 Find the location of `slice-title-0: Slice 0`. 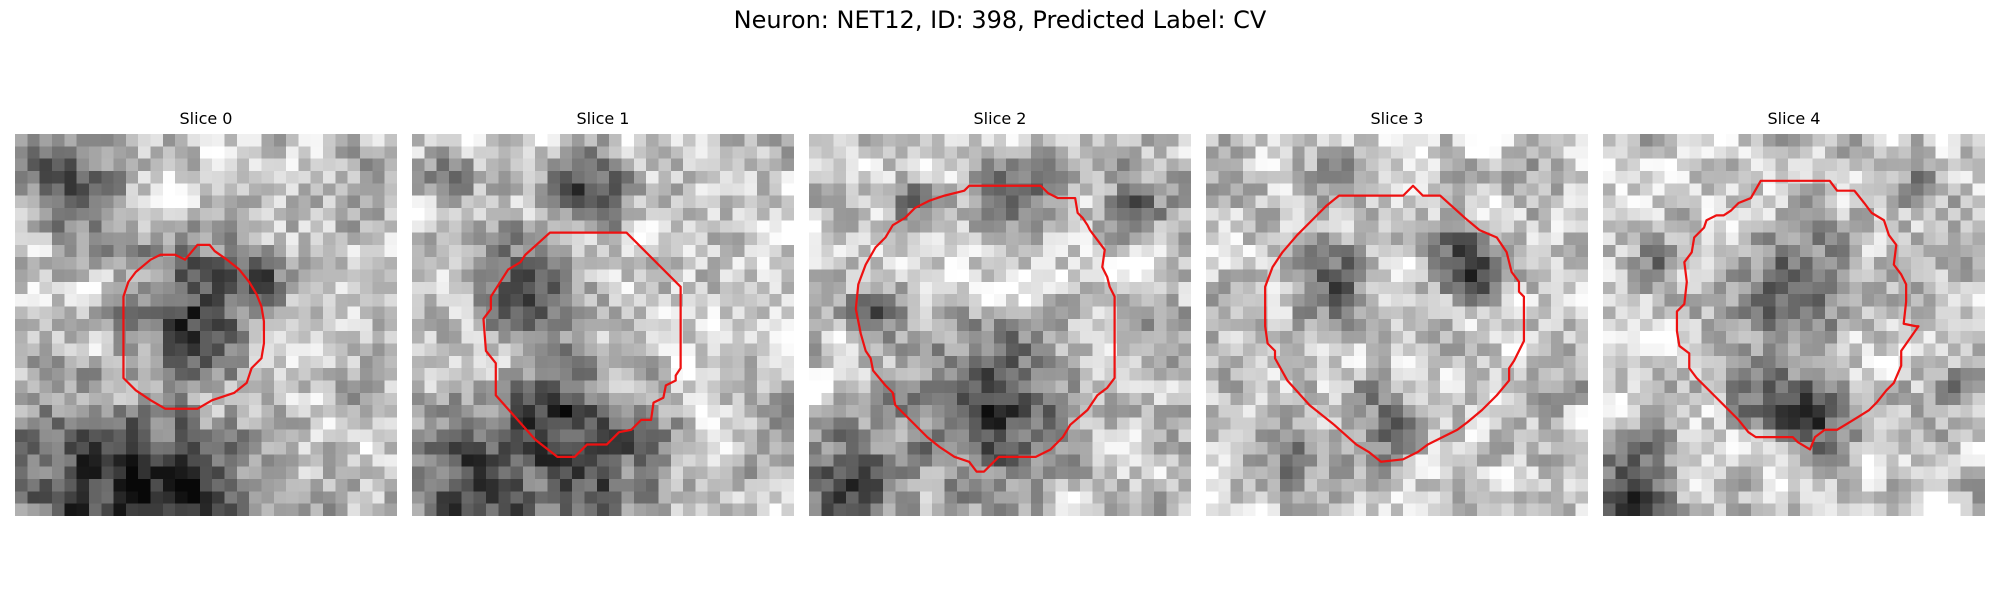

slice-title-0: Slice 0 is located at coordinates (206, 118).